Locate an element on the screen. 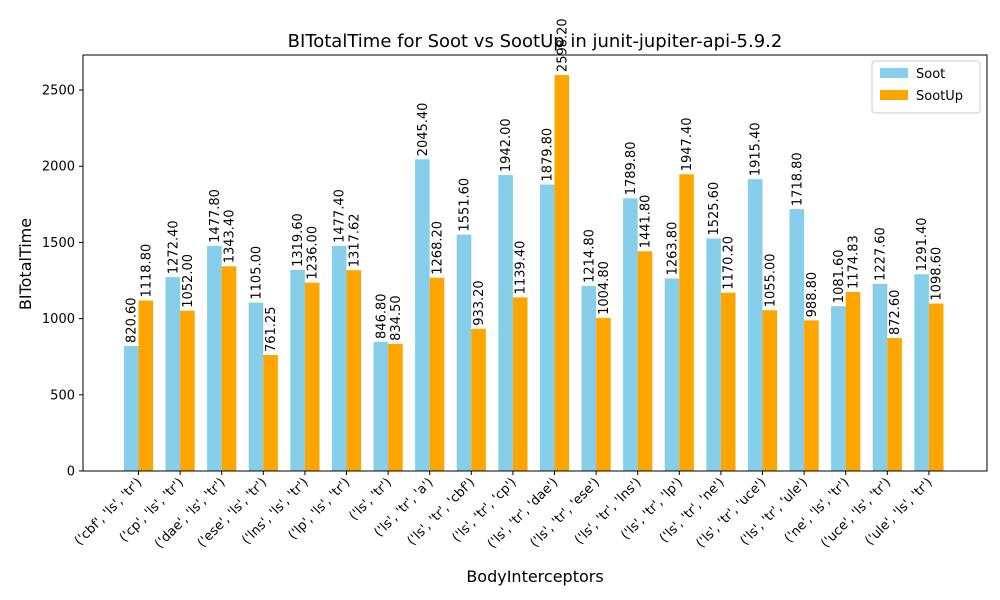 The image size is (1000, 600). data-label: 1789.80 is located at coordinates (631, 169).